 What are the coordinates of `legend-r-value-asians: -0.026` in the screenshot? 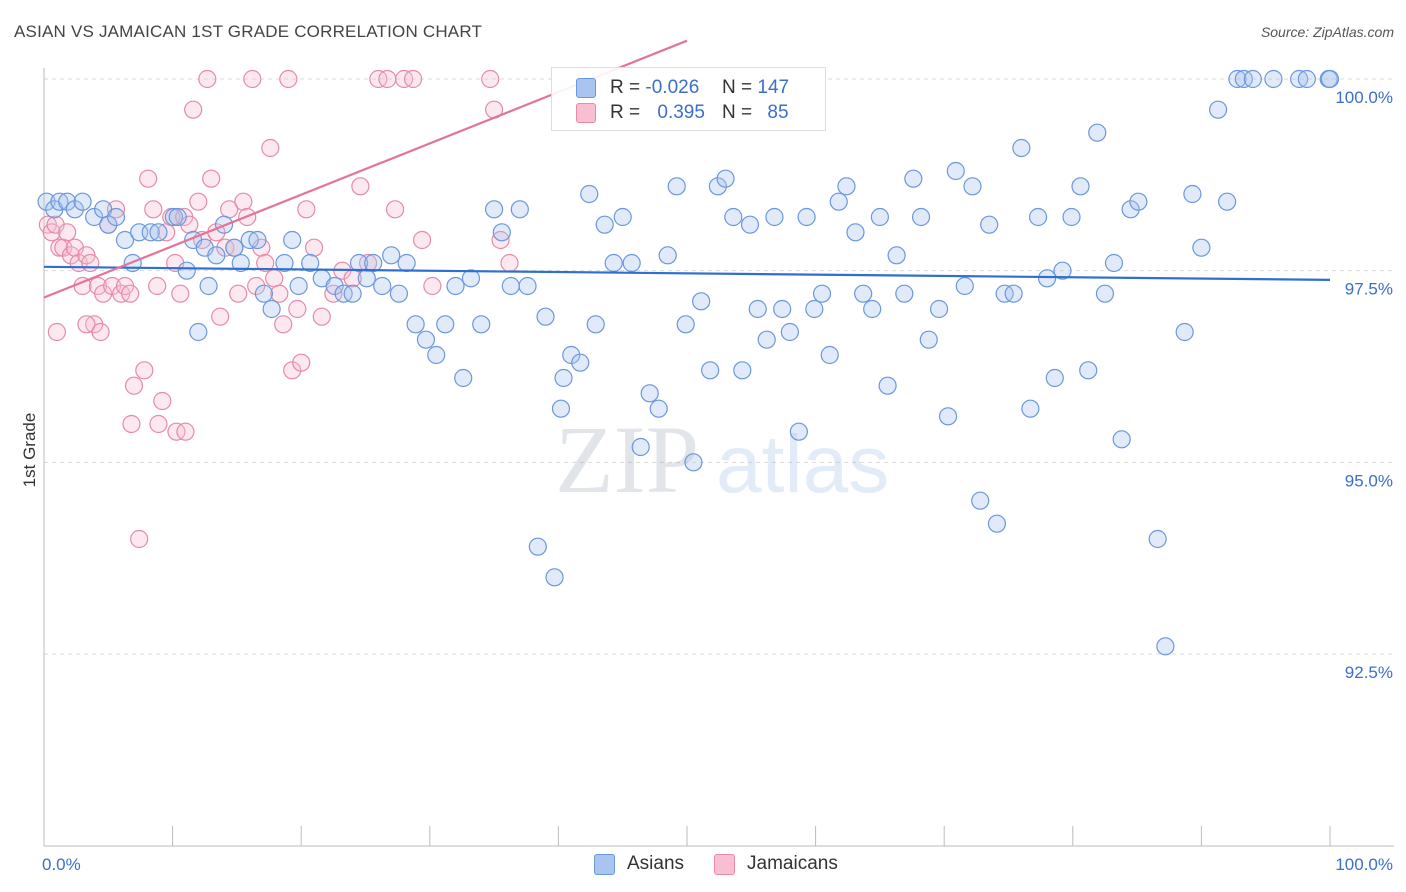 It's located at (672, 87).